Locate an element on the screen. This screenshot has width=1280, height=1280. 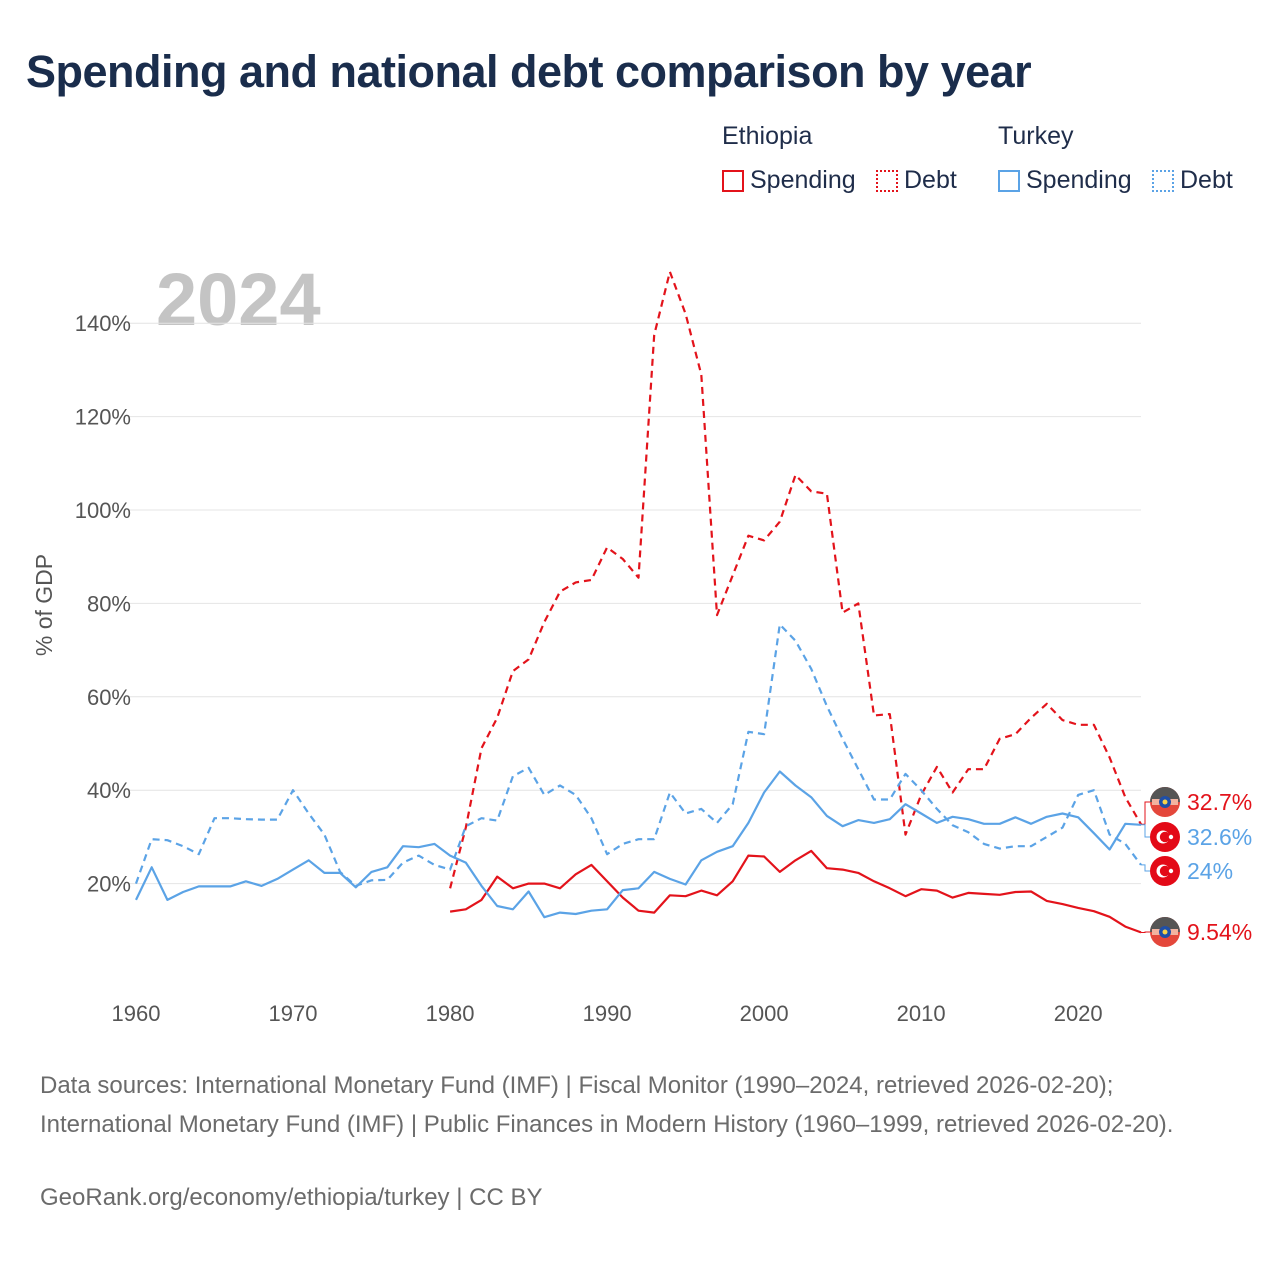
y-tick-label: 20% is located at coordinates (109, 884).